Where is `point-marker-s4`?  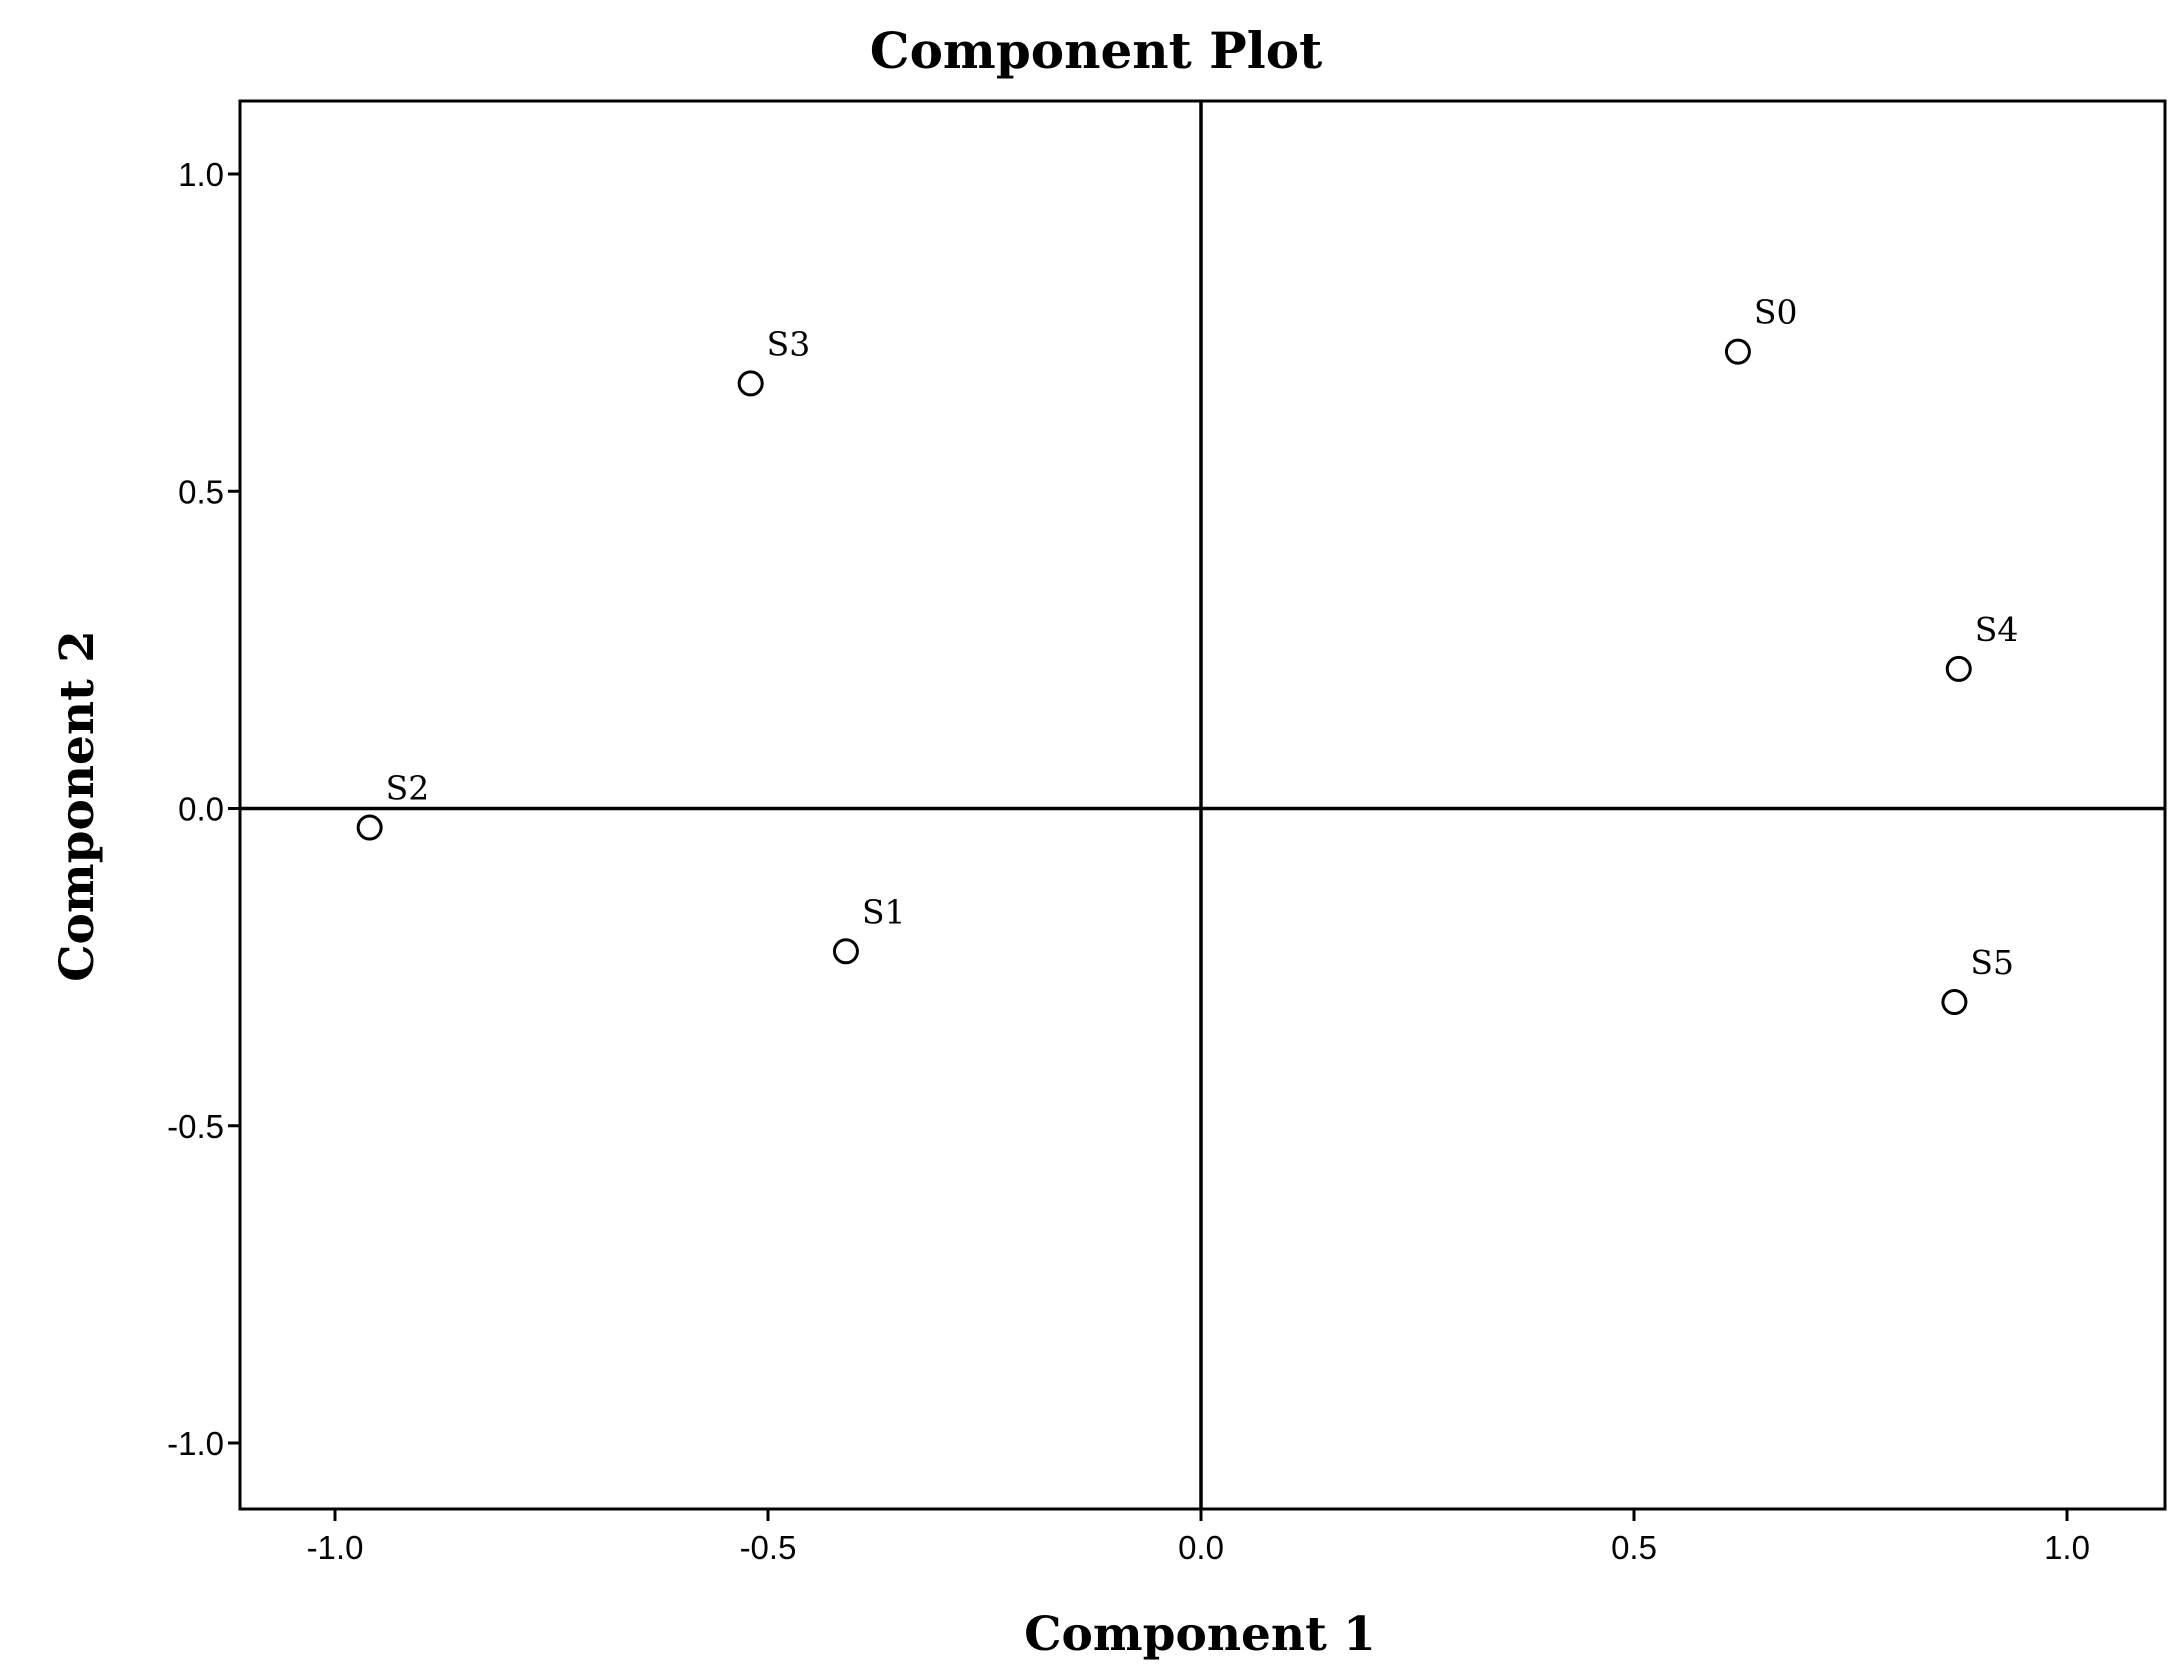
point-marker-s4 is located at coordinates (1958, 668).